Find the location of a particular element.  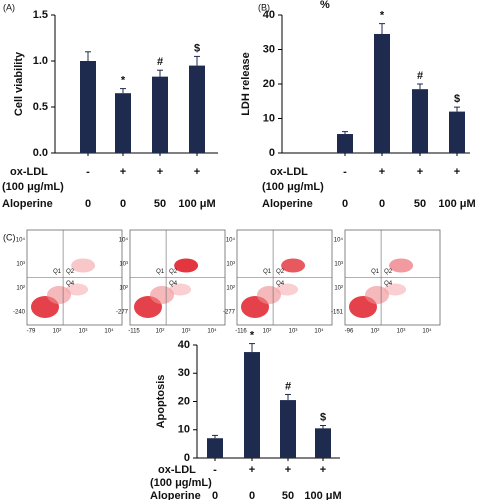

y-axis-unit: % is located at coordinates (325, 5).